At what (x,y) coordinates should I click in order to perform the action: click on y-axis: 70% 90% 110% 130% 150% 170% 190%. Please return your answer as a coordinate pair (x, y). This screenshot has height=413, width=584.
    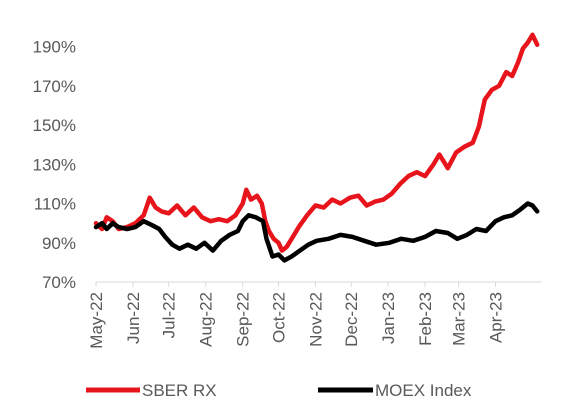
    Looking at the image, I should click on (54, 165).